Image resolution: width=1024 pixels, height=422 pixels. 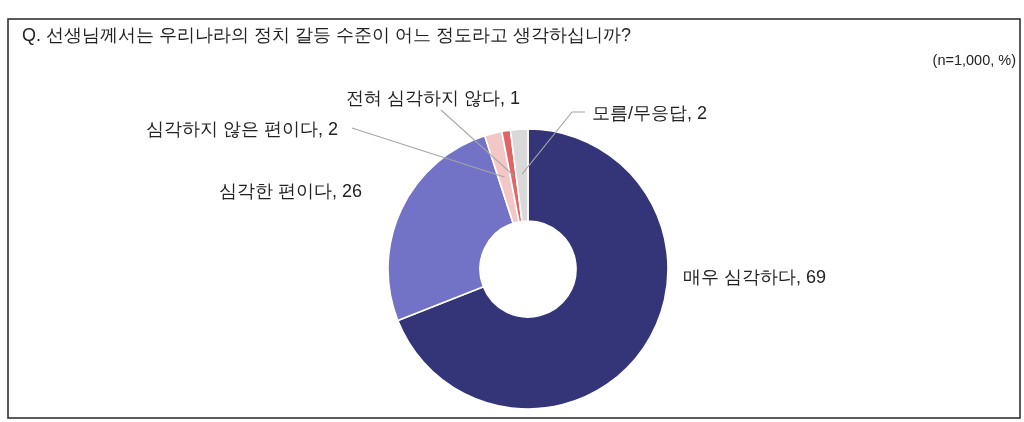 What do you see at coordinates (327, 35) in the screenshot?
I see `title: Q. 선생님께서는 우리나라의 정치 갈등 수준이 어느 정도라고 생각하십니까?` at bounding box center [327, 35].